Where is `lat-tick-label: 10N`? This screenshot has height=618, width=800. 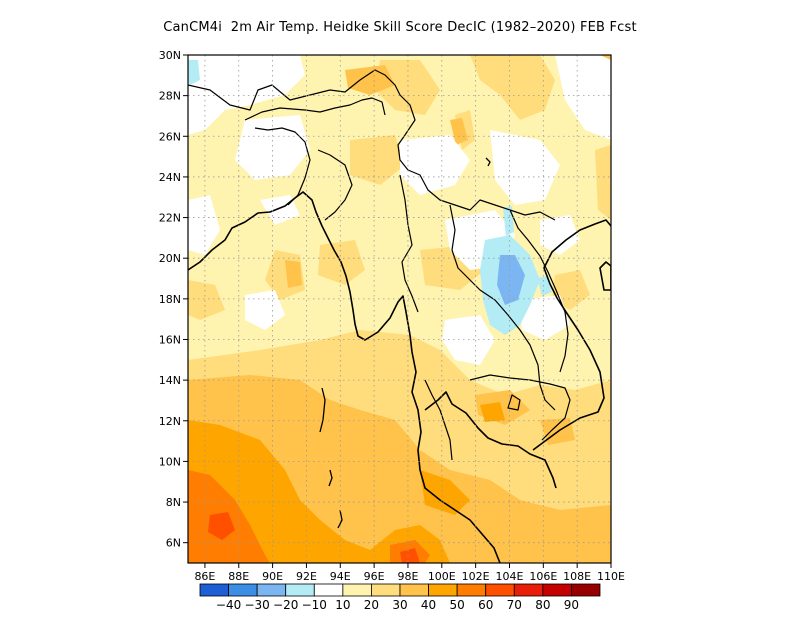
lat-tick-label: 10N is located at coordinates (170, 461).